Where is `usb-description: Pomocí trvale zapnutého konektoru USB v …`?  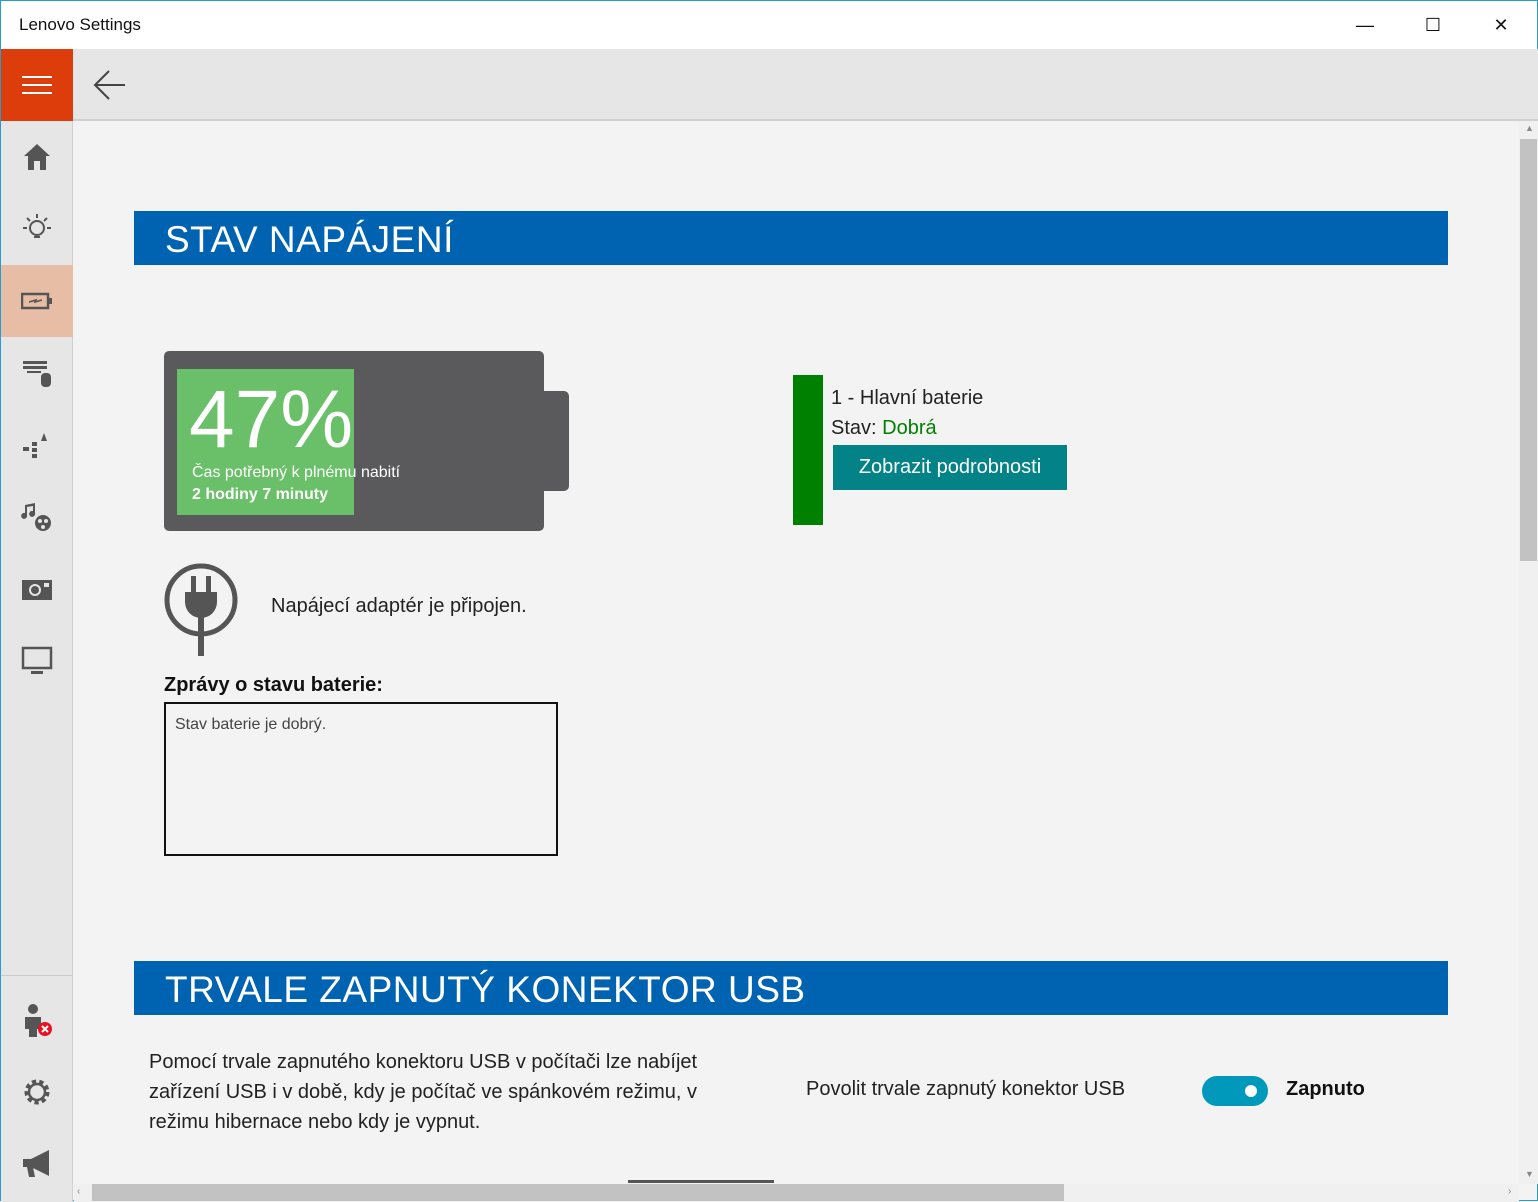
usb-description: Pomocí trvale zapnutého konektoru USB v … is located at coordinates (423, 1092).